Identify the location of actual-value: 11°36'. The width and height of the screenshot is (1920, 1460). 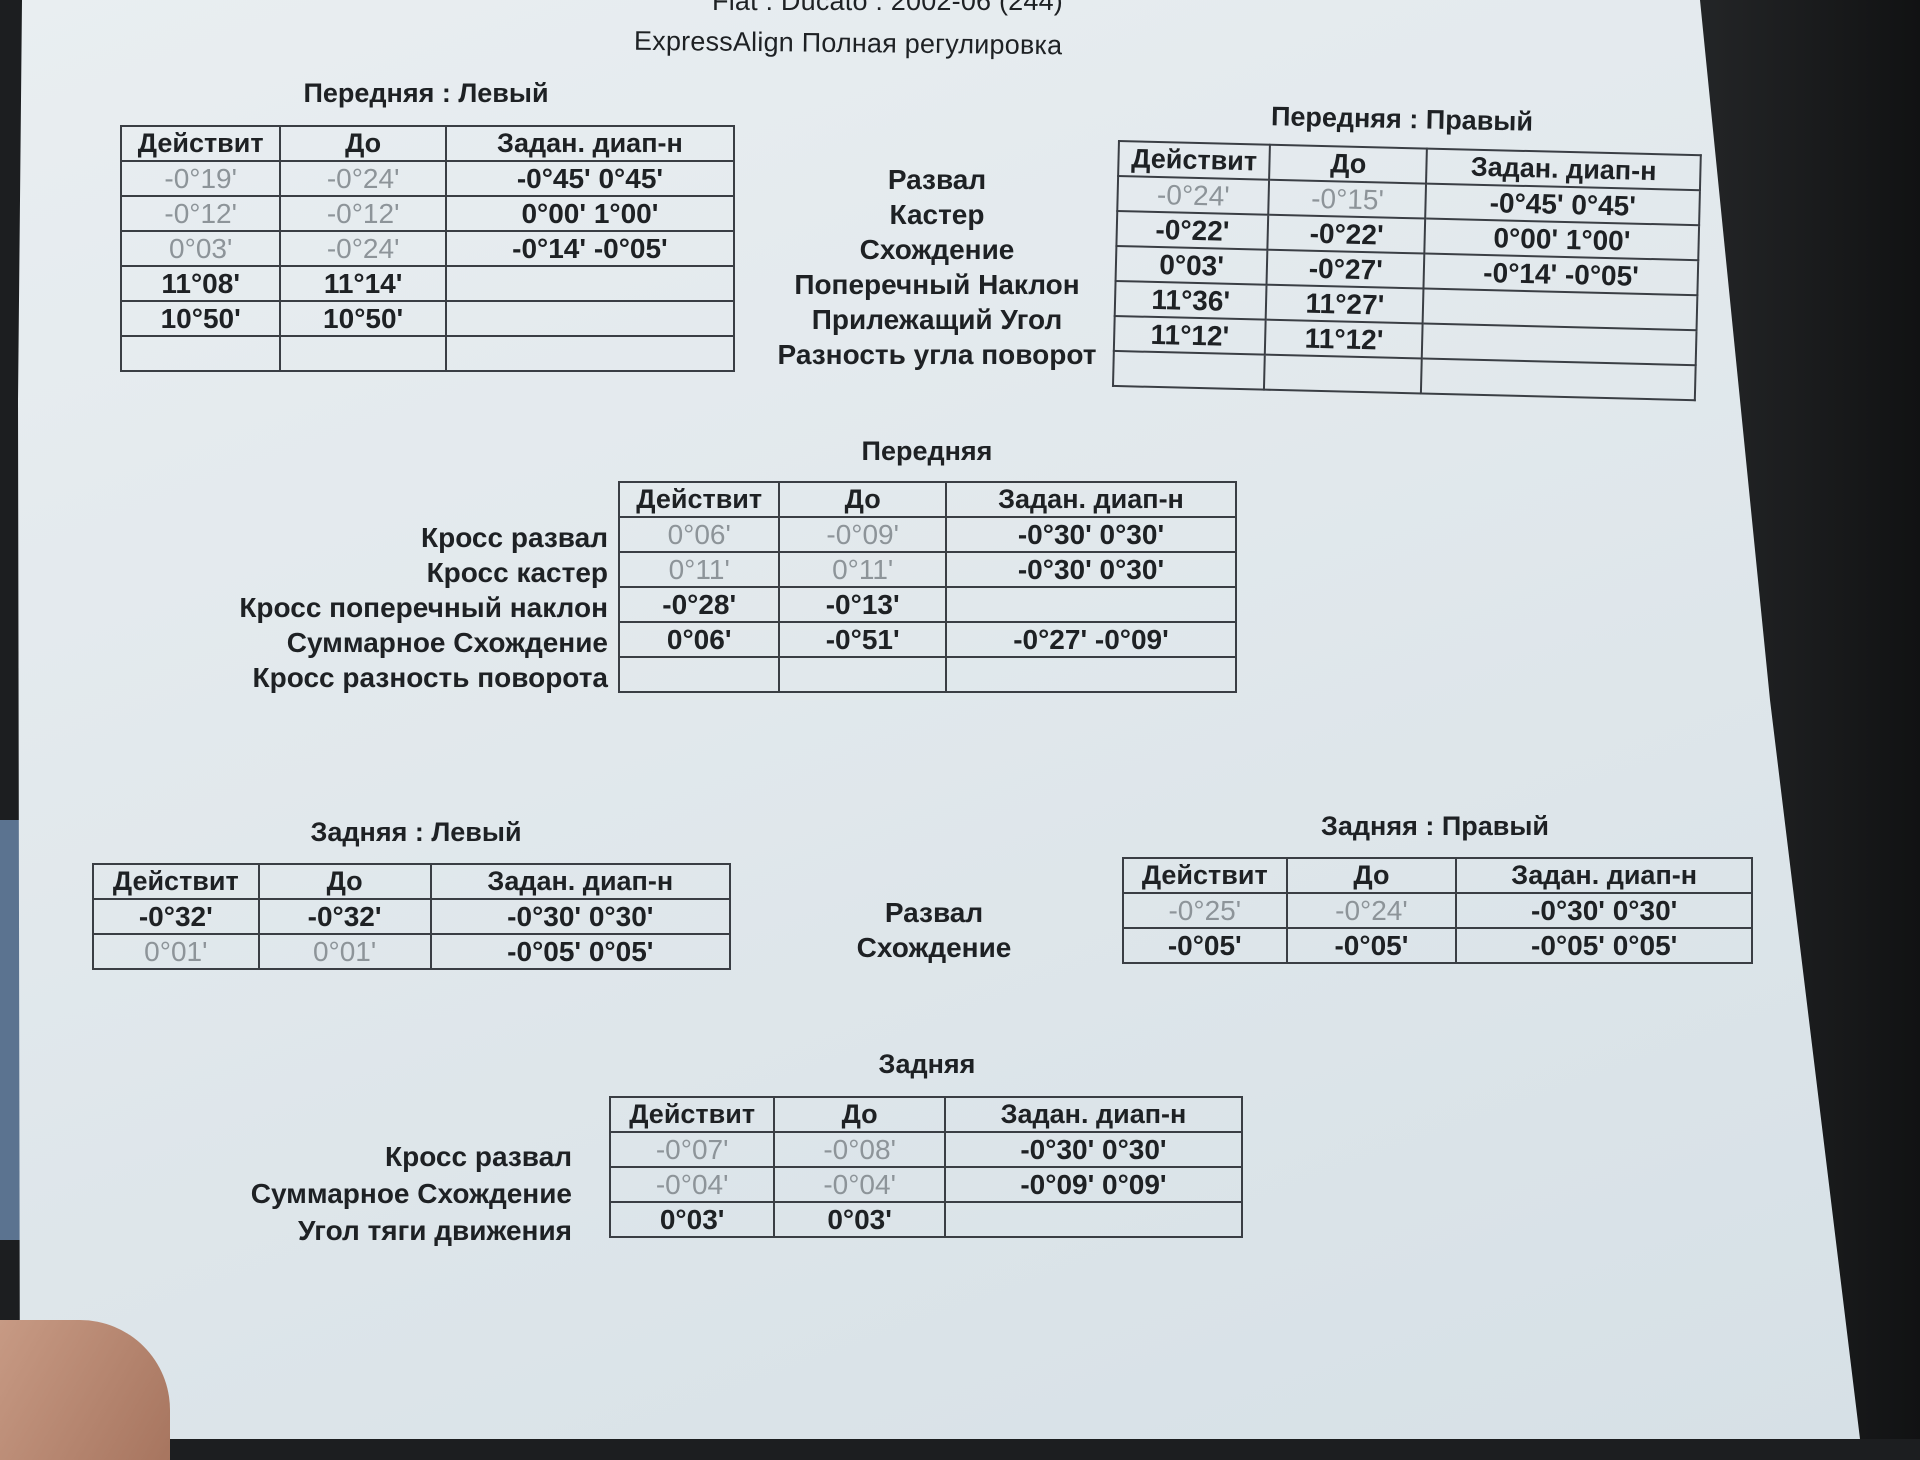
(1190, 300).